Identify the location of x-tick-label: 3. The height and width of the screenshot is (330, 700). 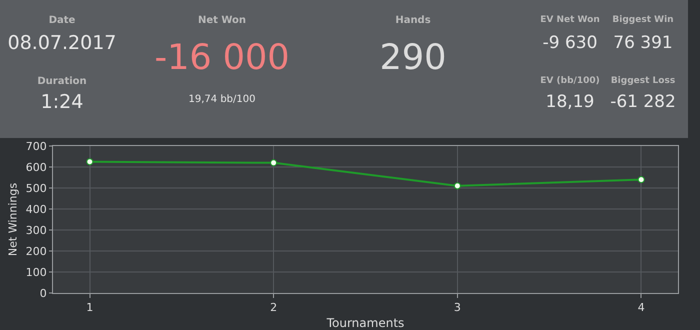
(457, 307).